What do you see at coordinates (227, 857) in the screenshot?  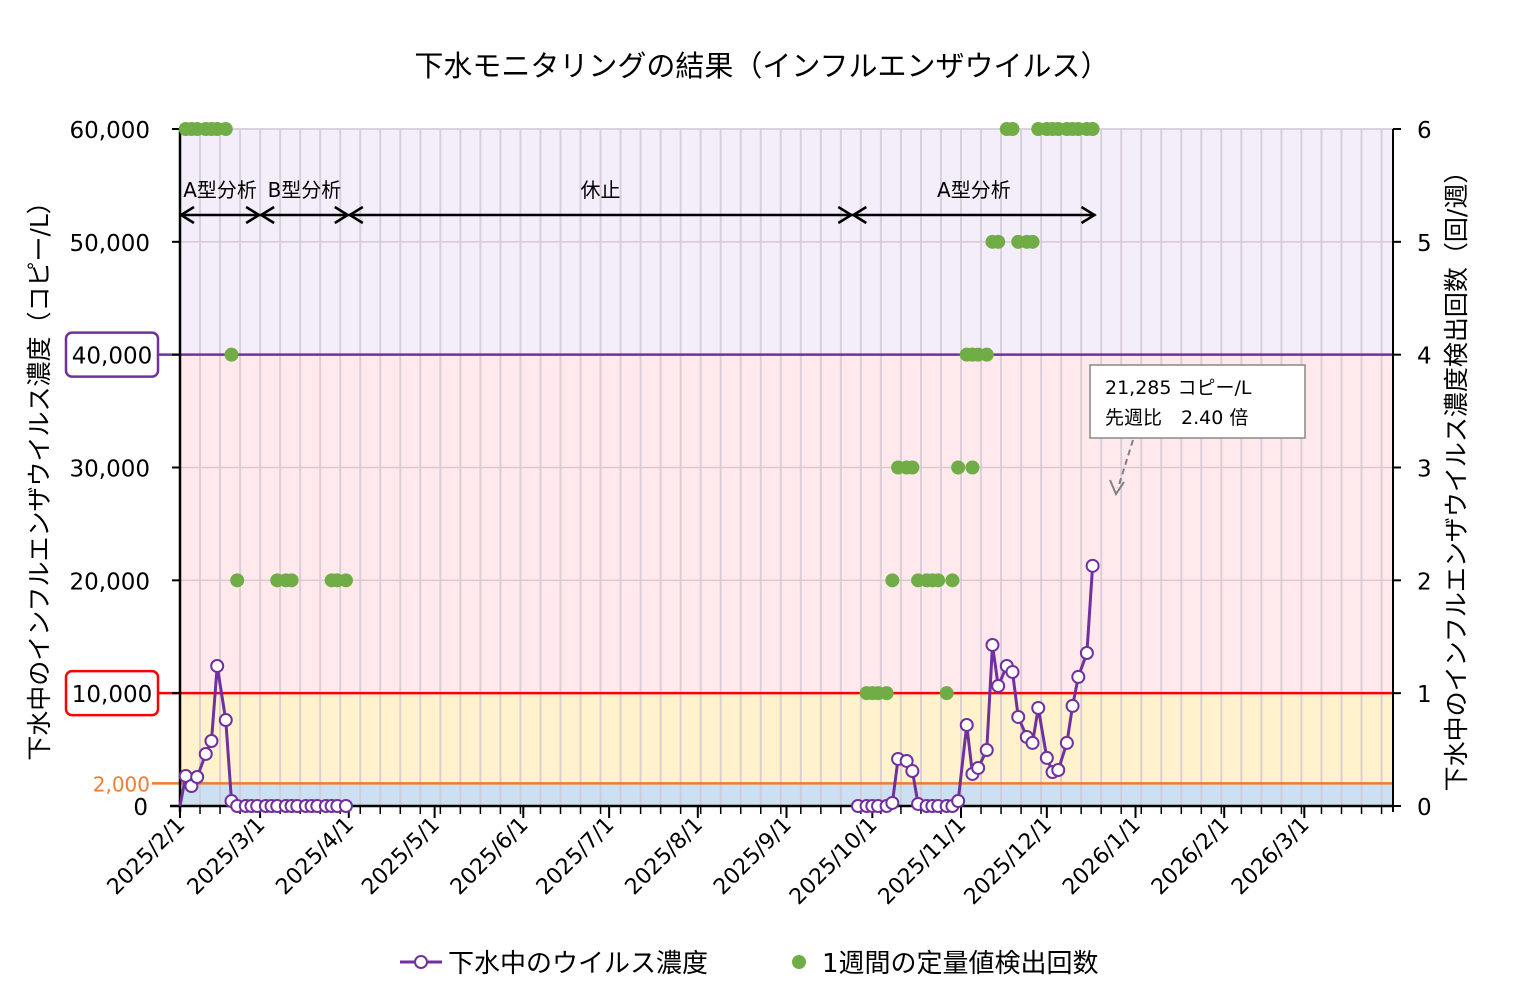 I see `x-tick-label: 2025/3/1` at bounding box center [227, 857].